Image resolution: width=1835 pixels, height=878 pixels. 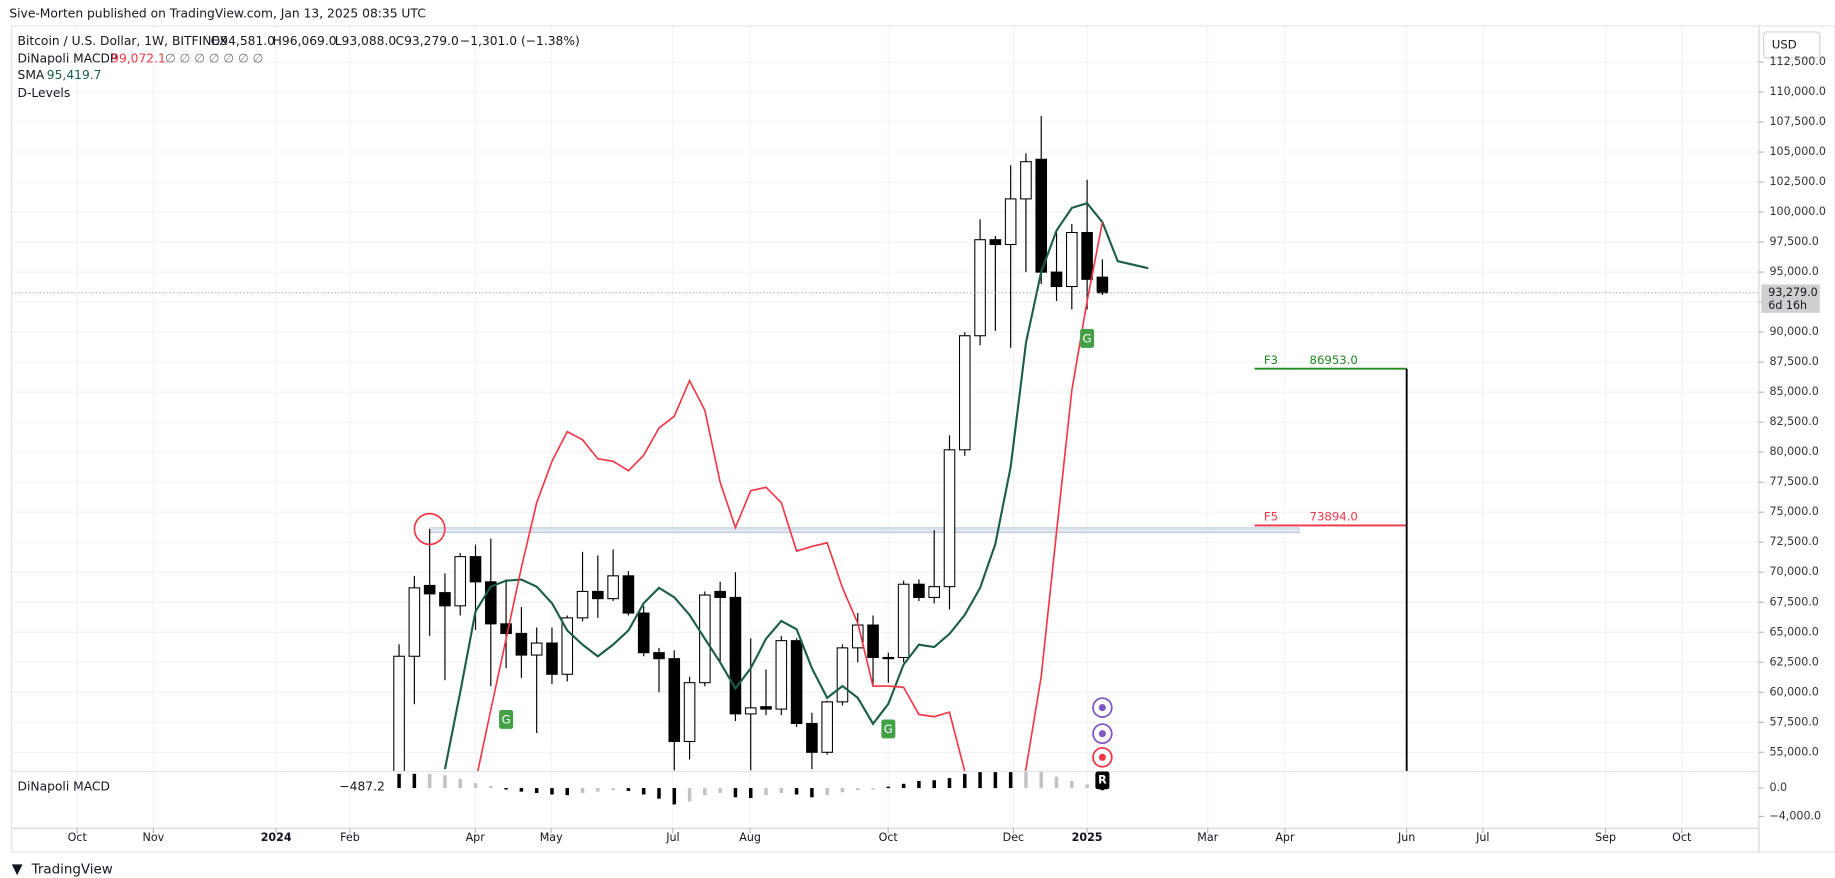 I want to click on x-tick-label: 2024, so click(x=276, y=837).